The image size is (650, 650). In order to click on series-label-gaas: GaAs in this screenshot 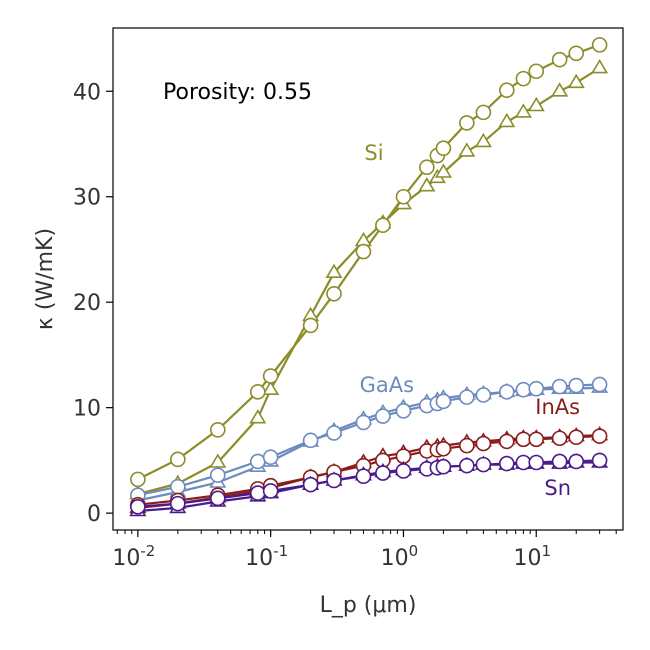, I will do `click(387, 385)`.